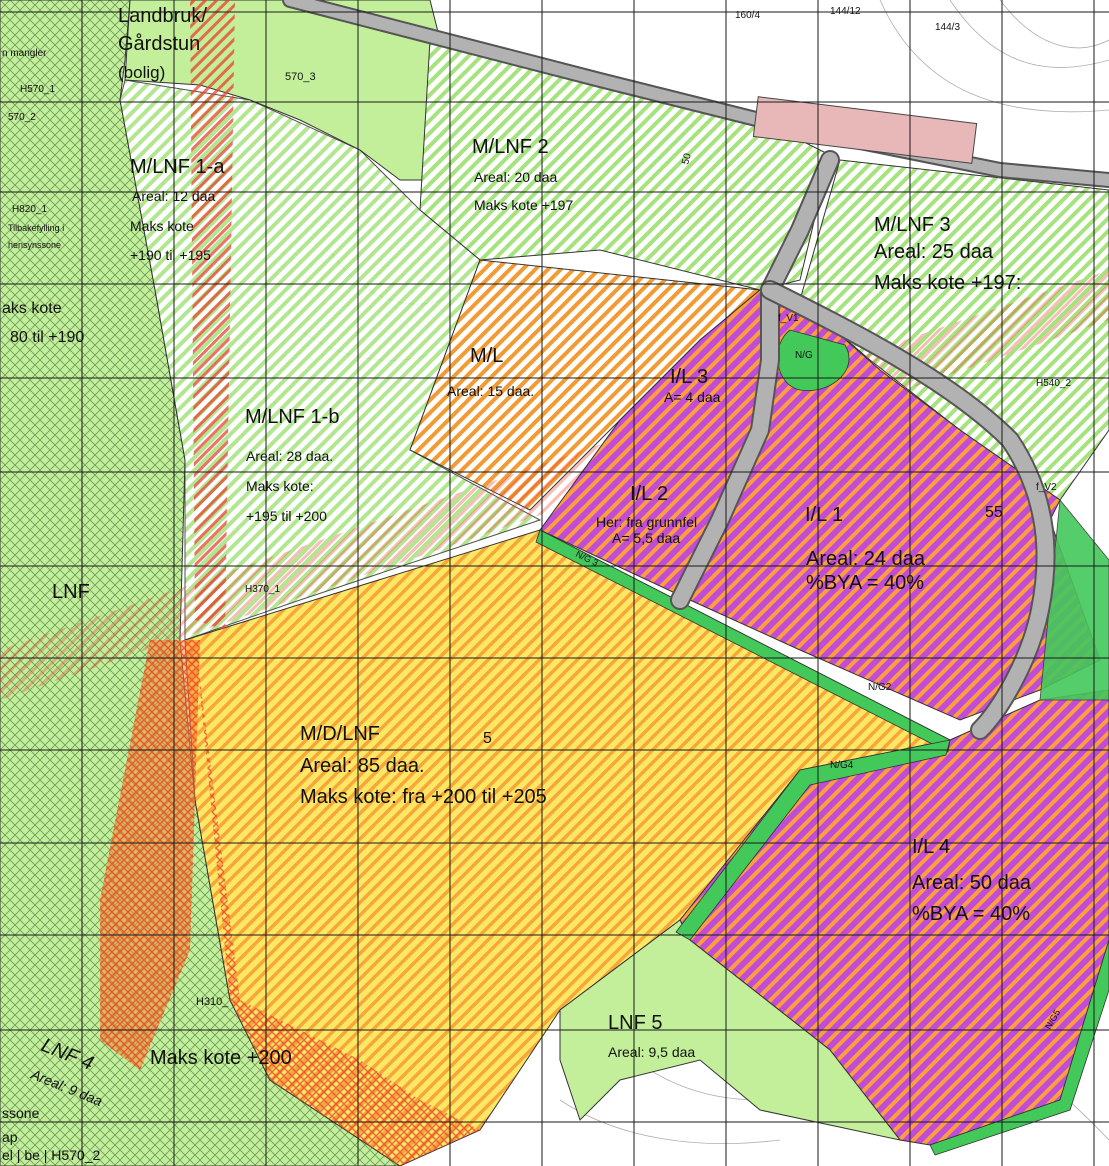 Image resolution: width=1109 pixels, height=1166 pixels. I want to click on ml-title: M/L, so click(486, 356).